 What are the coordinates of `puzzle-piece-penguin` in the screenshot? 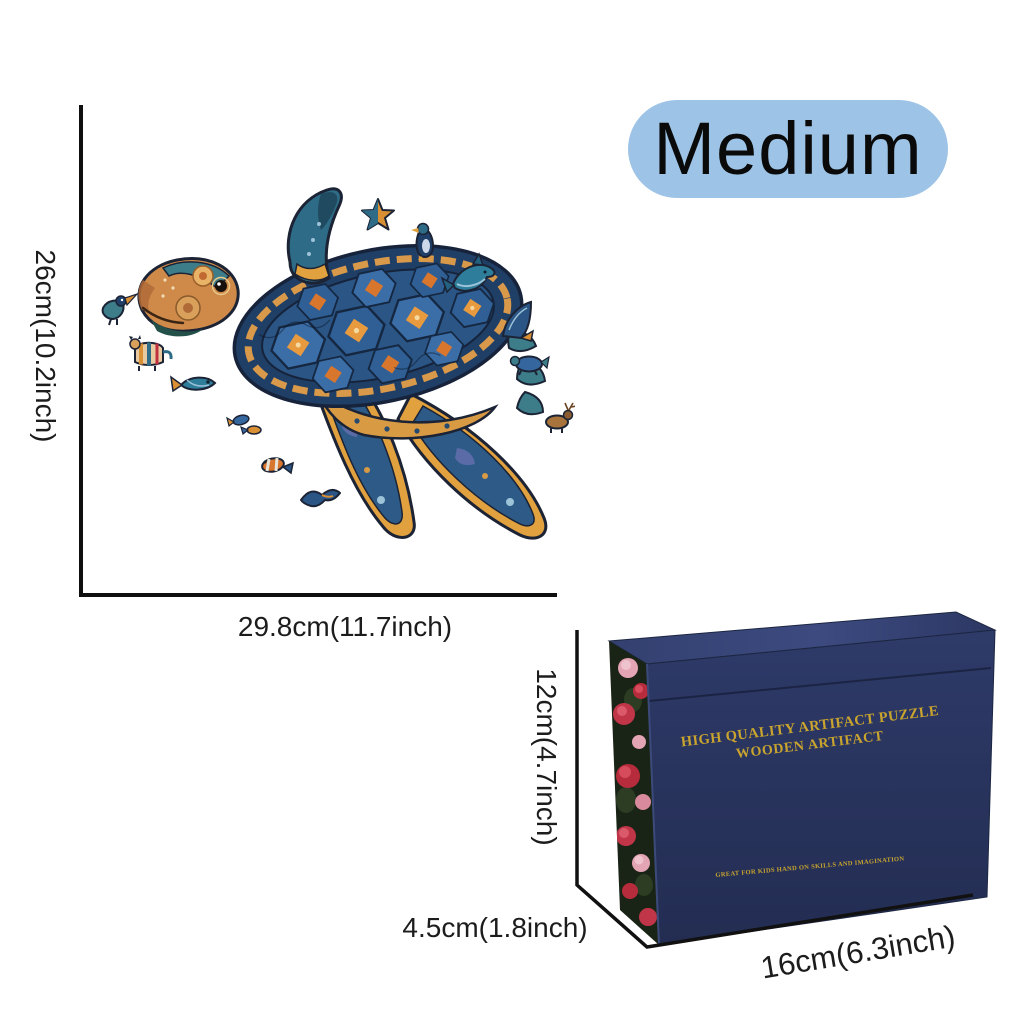 It's located at (423, 241).